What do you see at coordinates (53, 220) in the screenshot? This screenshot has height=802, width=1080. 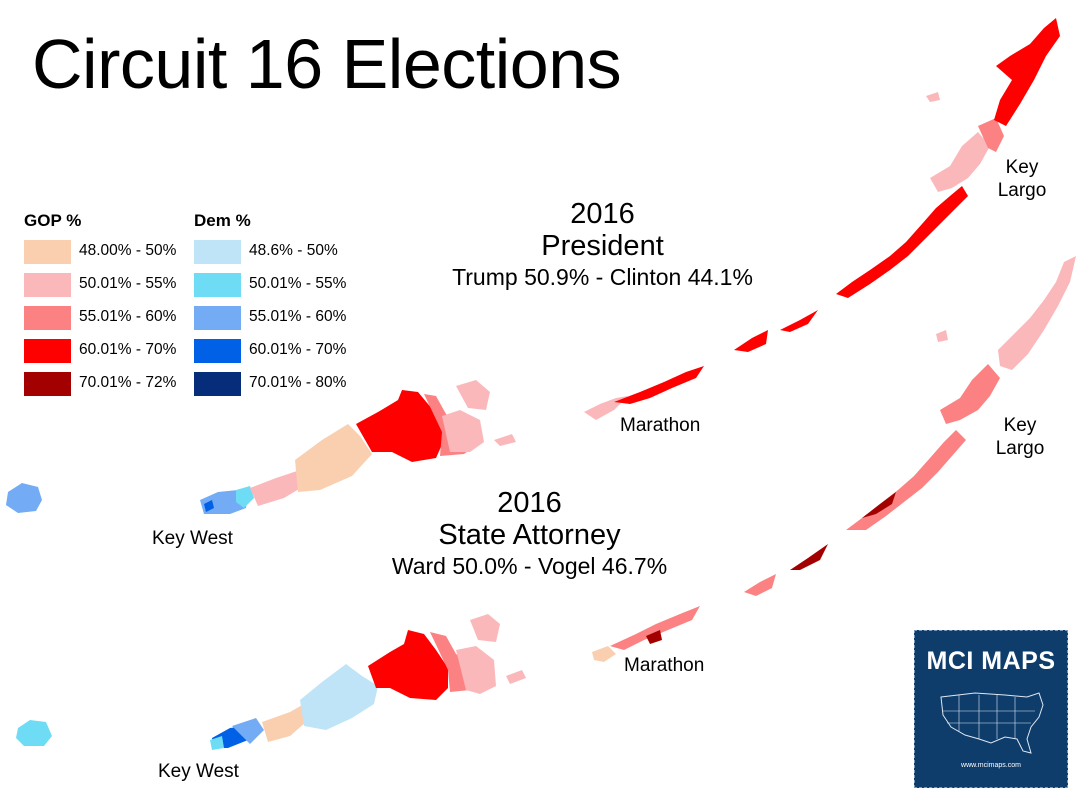 I see `legend-gop-heading: GOP %` at bounding box center [53, 220].